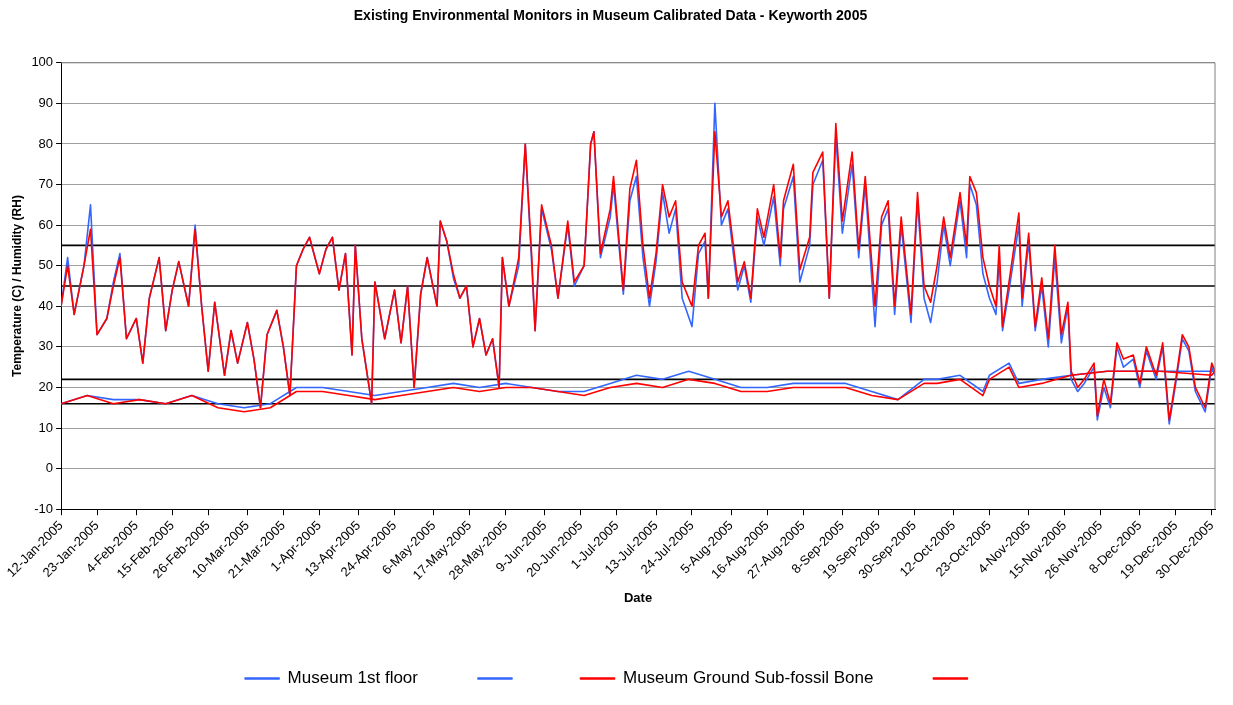 This screenshot has width=1233, height=705. Describe the element at coordinates (46, 346) in the screenshot. I see `y-tick-label: 30` at that location.